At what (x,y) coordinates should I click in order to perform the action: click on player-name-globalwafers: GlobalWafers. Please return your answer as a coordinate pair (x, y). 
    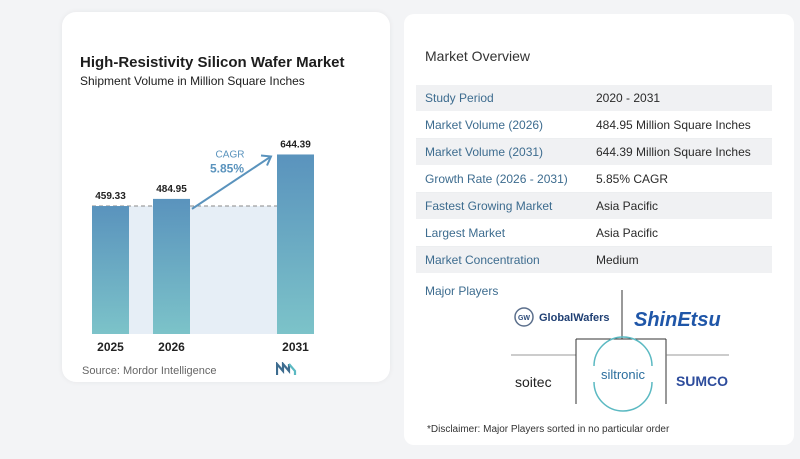
    Looking at the image, I should click on (574, 318).